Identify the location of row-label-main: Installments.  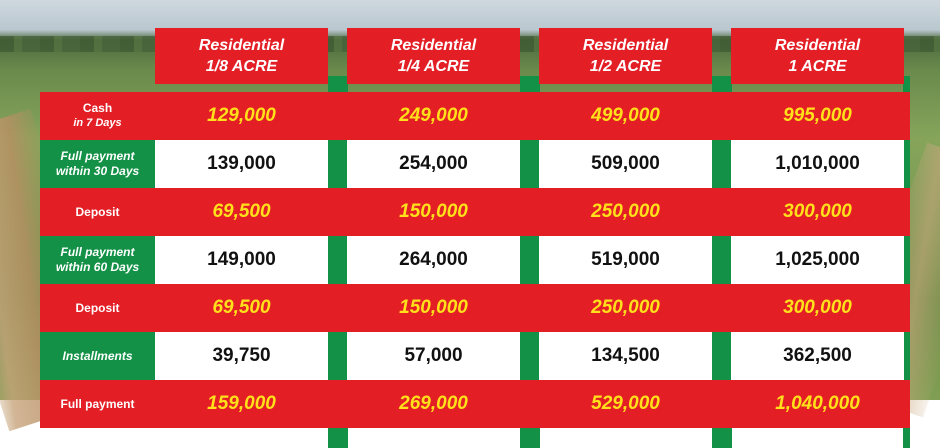
(97, 355).